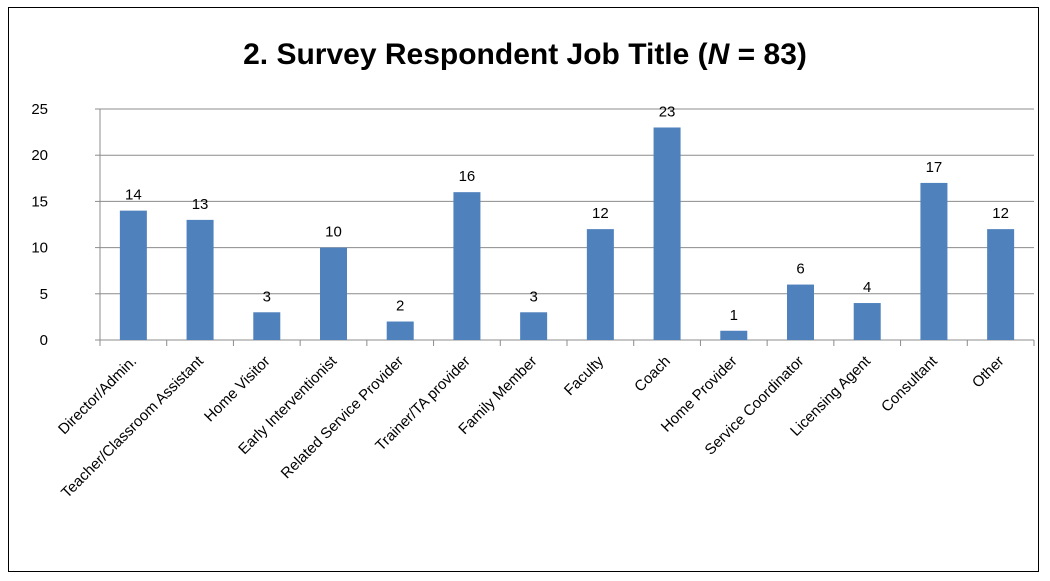  Describe the element at coordinates (133, 195) in the screenshot. I see `data-label: 14` at that location.